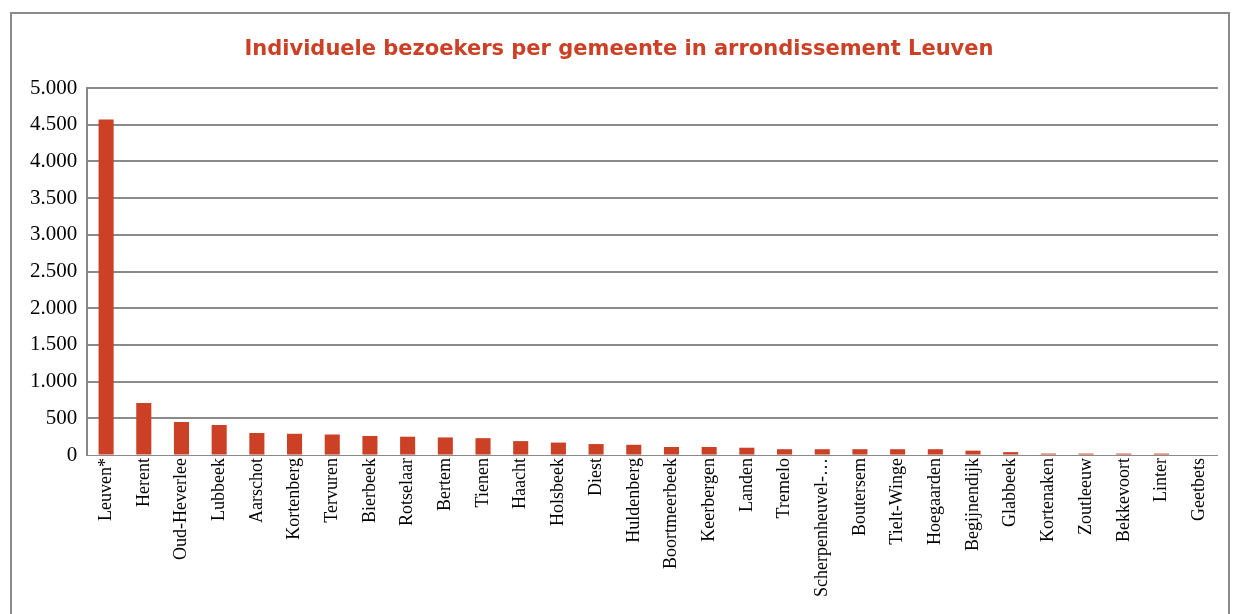  I want to click on x-tick-label: Geetbets, so click(1197, 490).